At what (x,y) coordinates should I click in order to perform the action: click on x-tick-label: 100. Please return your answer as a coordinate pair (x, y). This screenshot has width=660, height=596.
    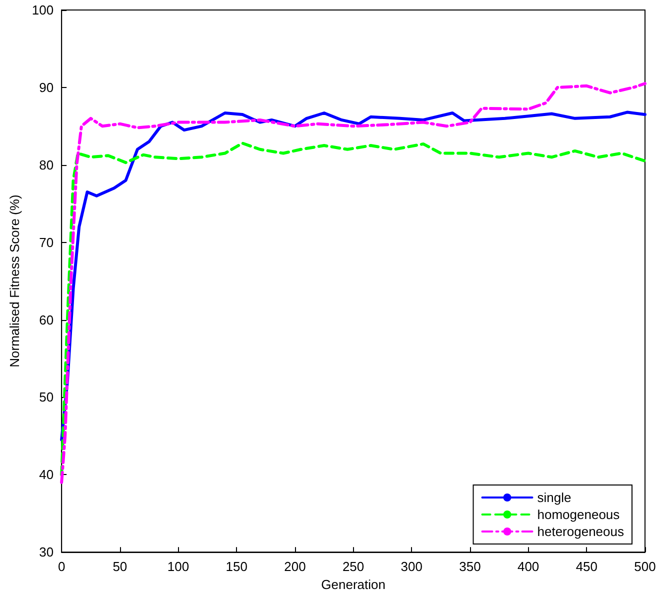
    Looking at the image, I should click on (178, 566).